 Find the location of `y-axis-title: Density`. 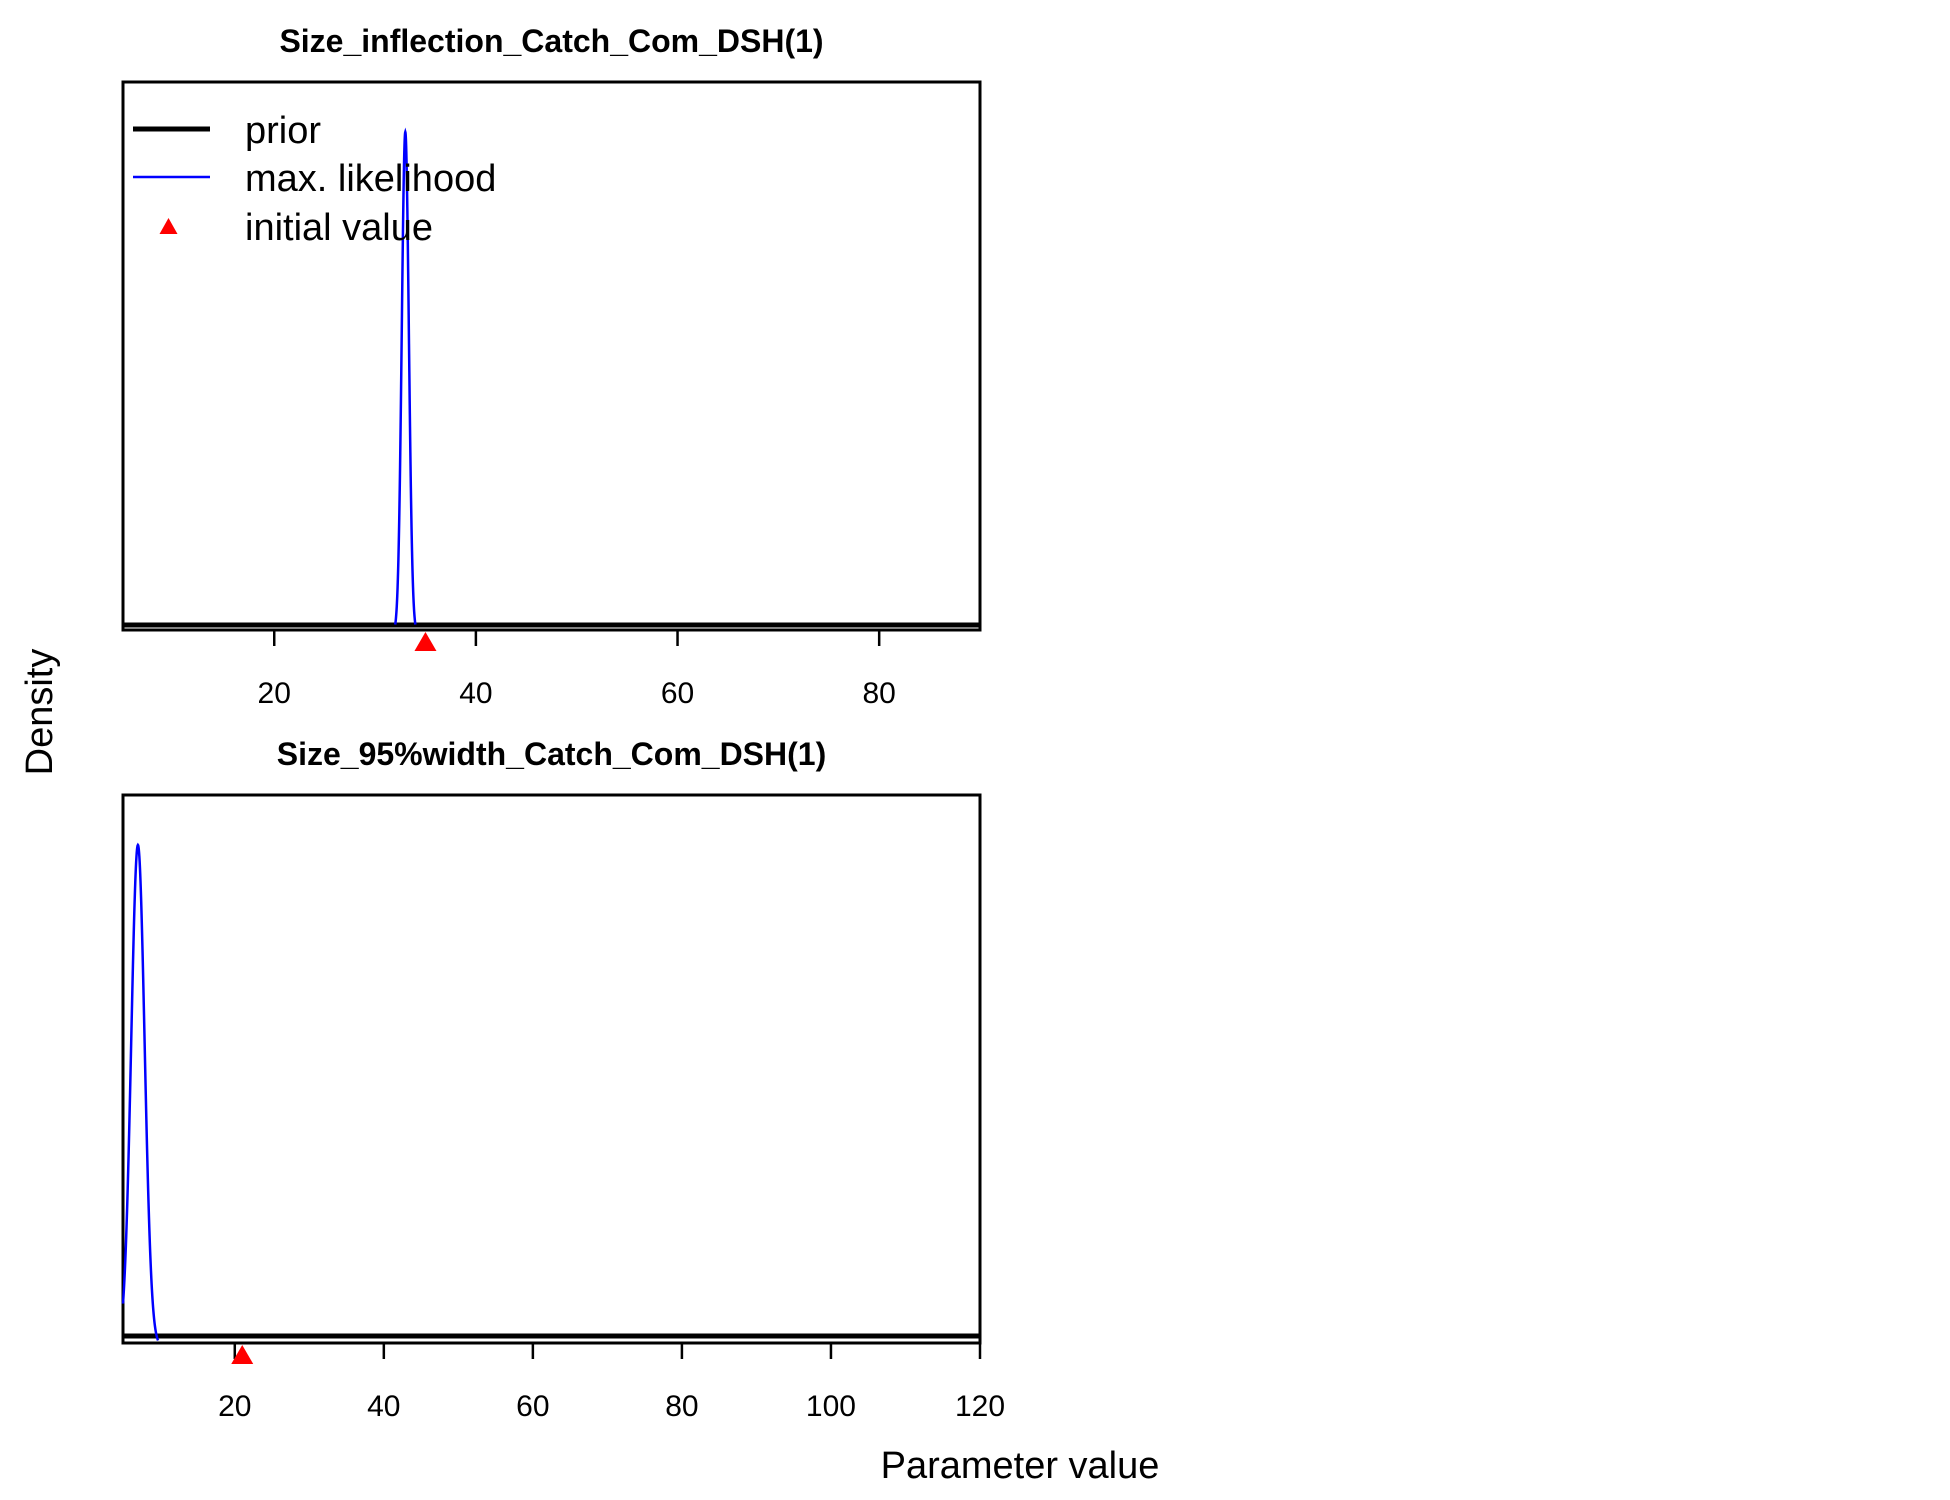

y-axis-title: Density is located at coordinates (40, 712).